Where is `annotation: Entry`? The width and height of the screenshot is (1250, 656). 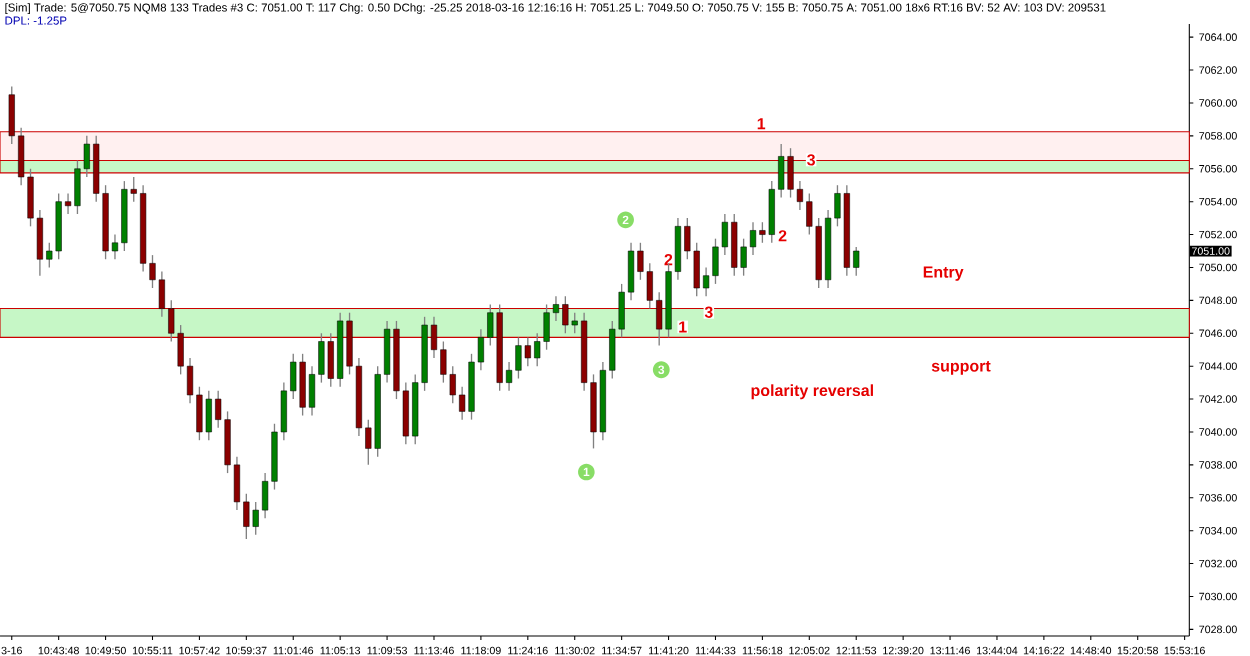 annotation: Entry is located at coordinates (943, 273).